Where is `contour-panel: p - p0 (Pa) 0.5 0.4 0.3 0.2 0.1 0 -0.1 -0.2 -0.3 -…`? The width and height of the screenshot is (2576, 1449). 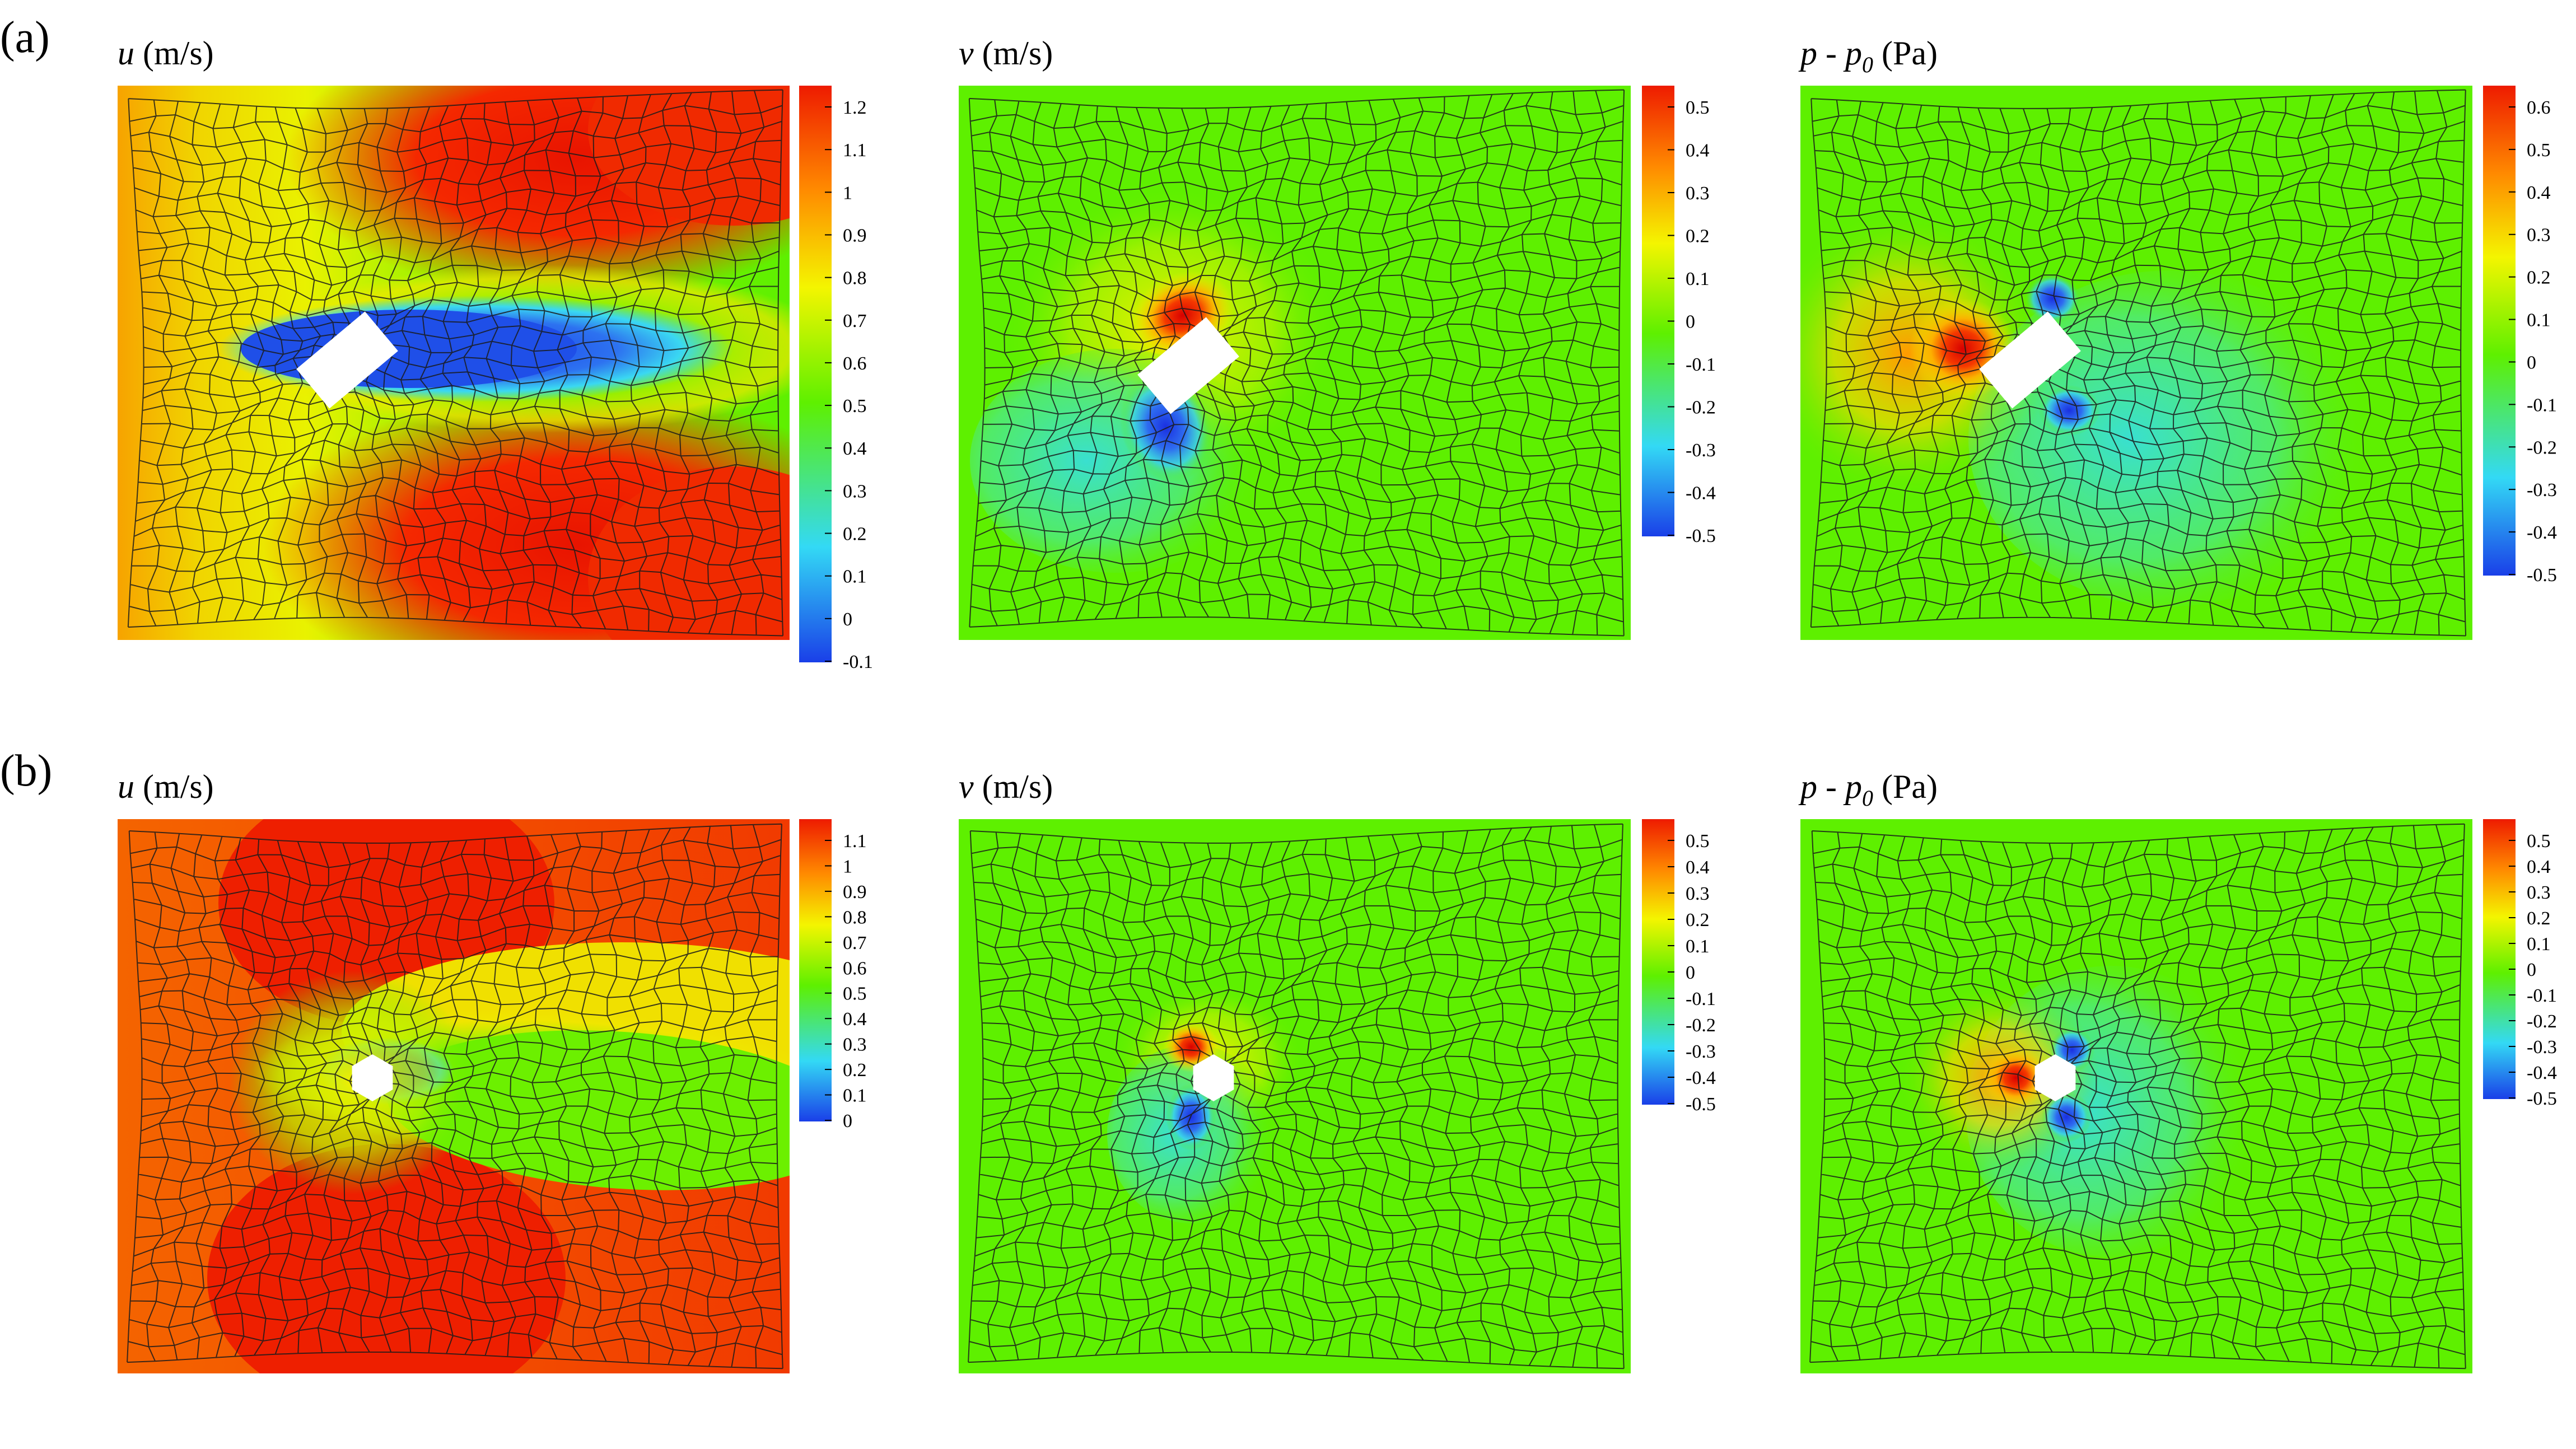 contour-panel: p - p0 (Pa) 0.5 0.4 0.3 0.2 0.1 0 -0.1 -0.2 -0.3 -… is located at coordinates (2178, 1071).